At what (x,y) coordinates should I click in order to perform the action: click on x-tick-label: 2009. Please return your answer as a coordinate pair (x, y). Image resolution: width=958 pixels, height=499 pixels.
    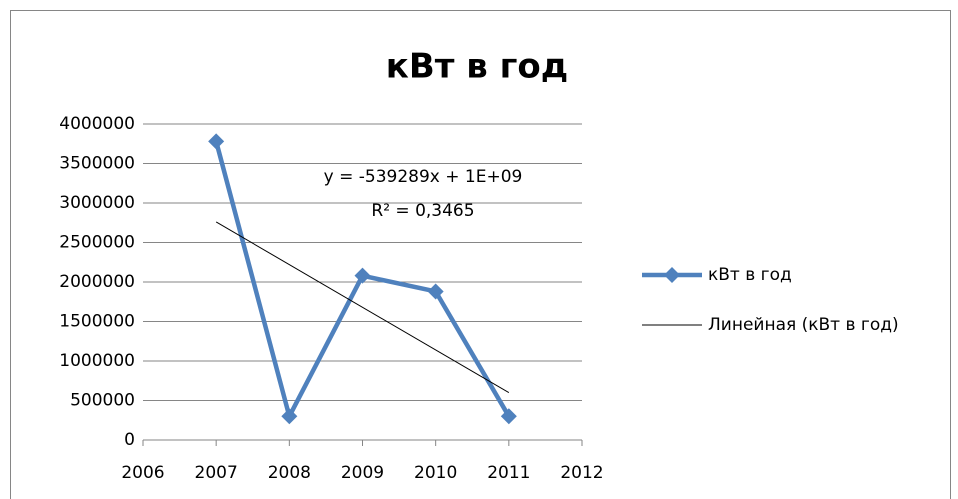
    Looking at the image, I should click on (362, 473).